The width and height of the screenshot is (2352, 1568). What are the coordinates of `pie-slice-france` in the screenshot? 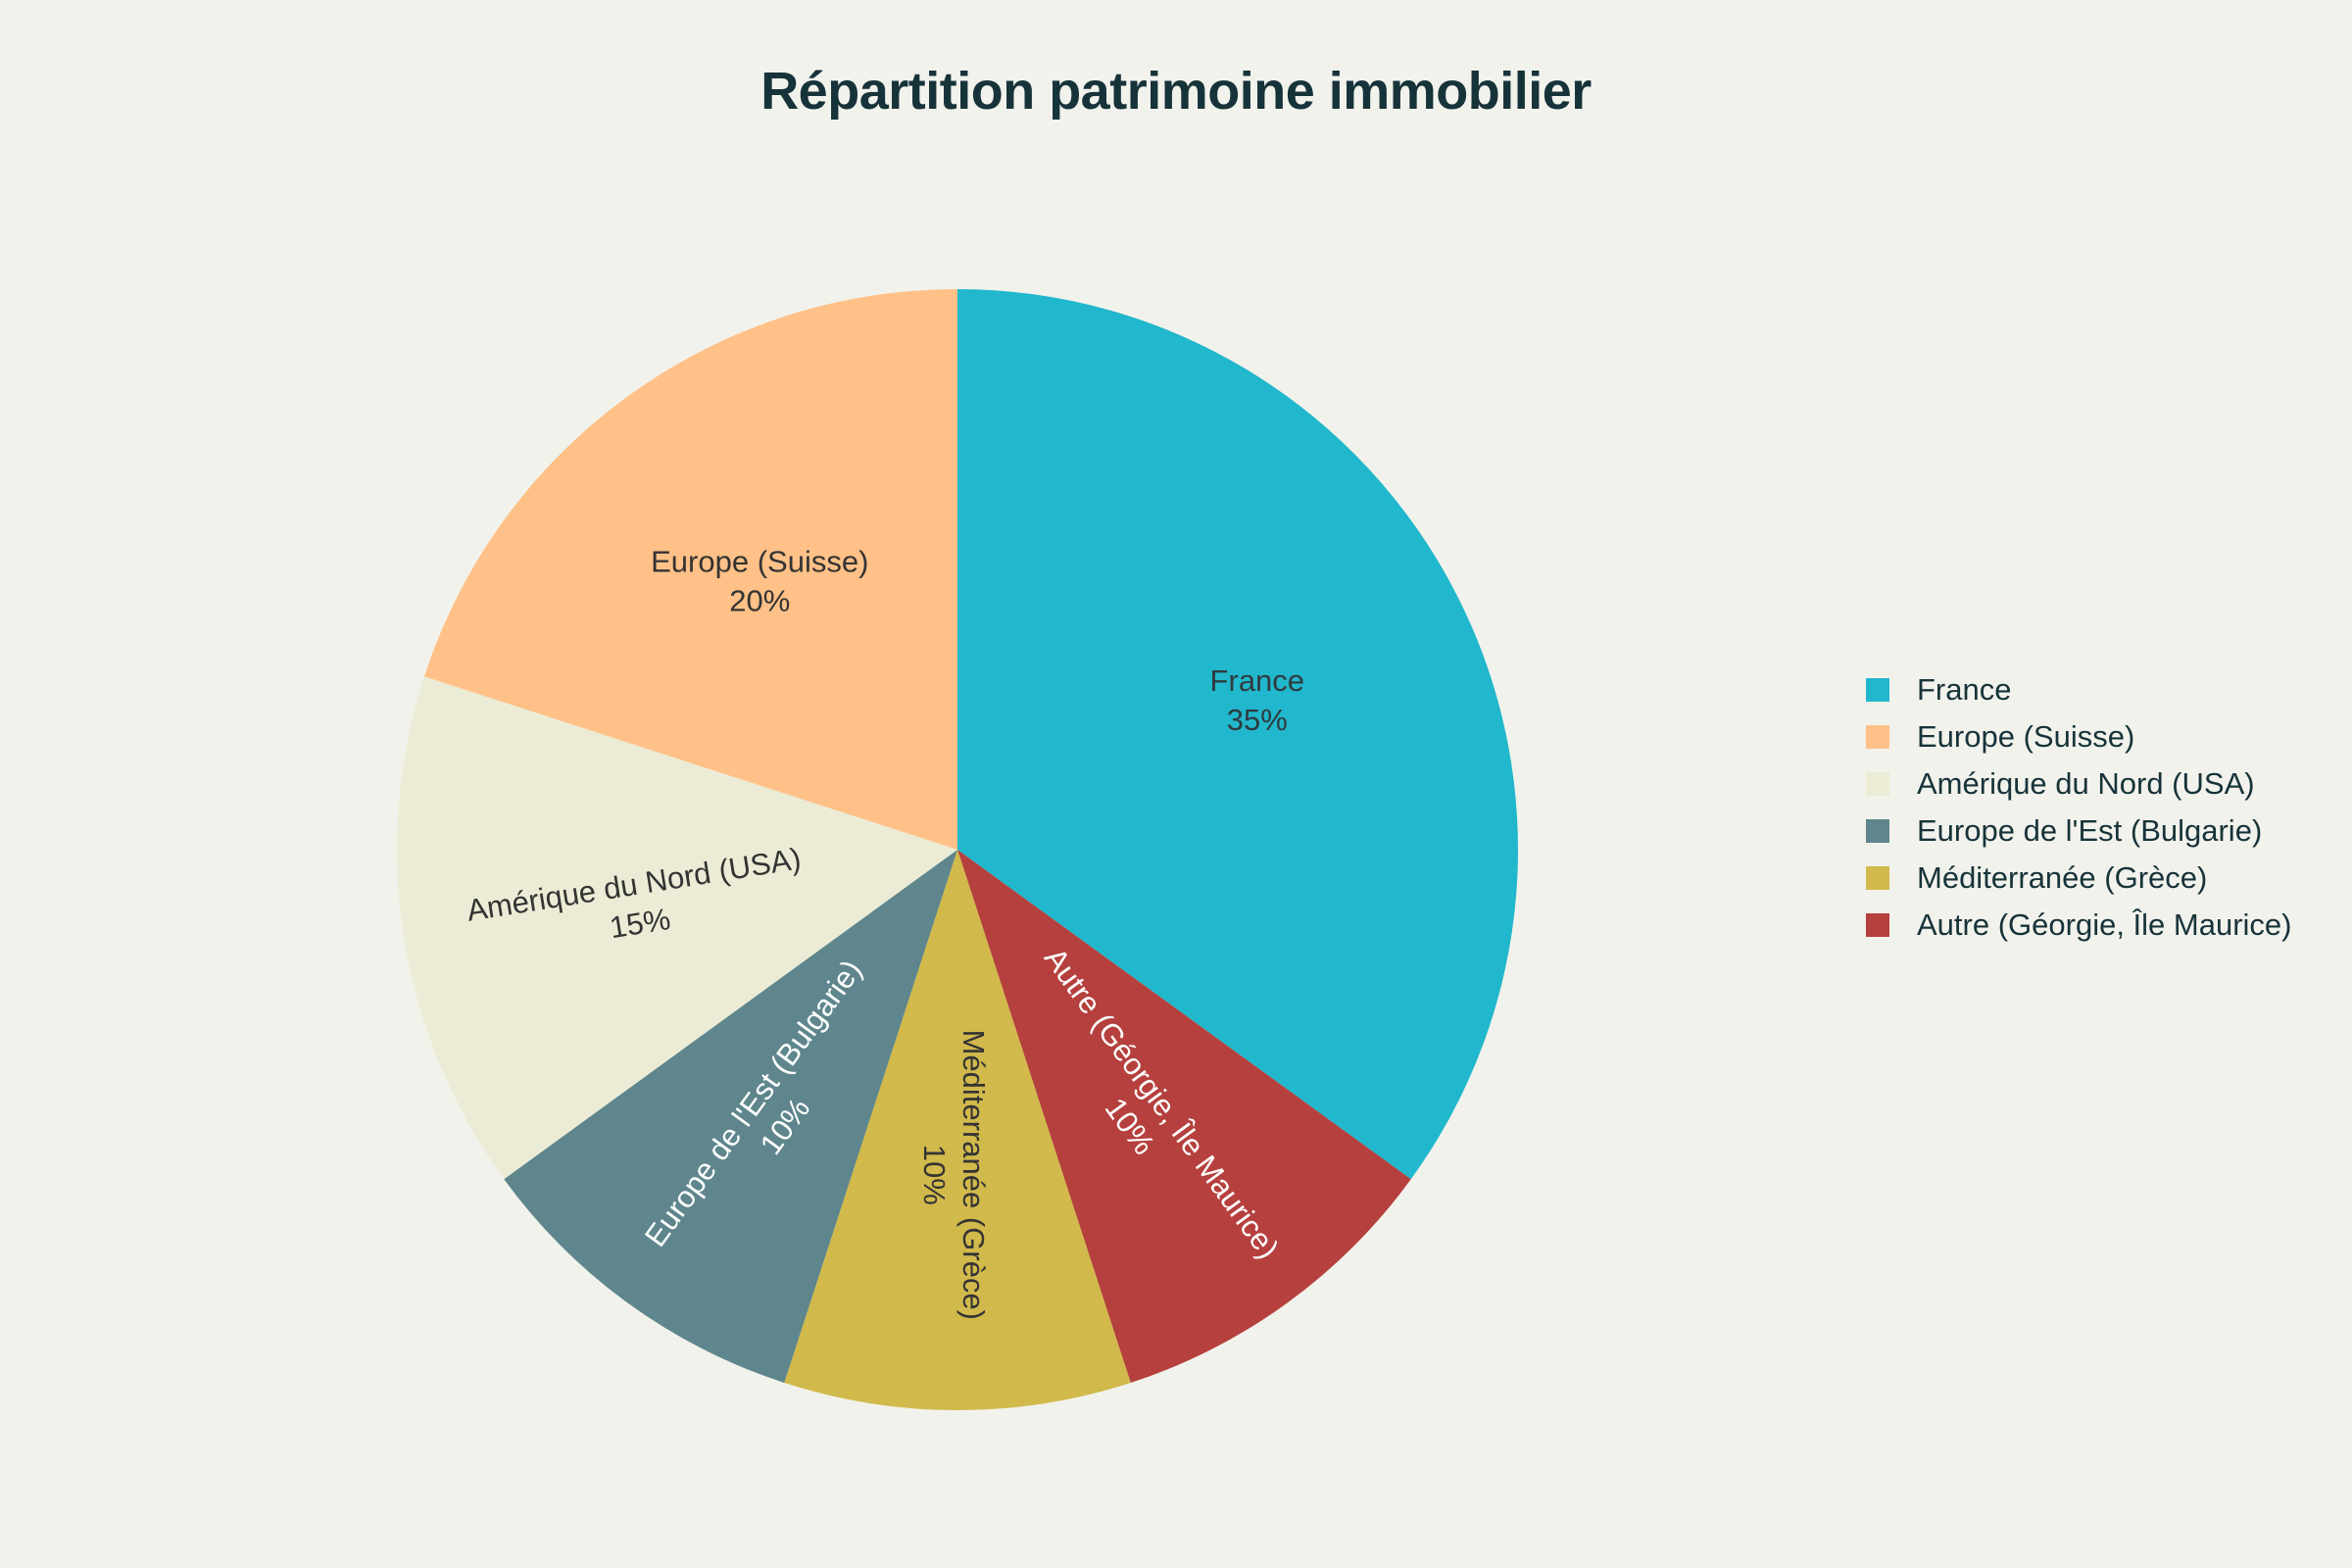 It's located at (1237, 734).